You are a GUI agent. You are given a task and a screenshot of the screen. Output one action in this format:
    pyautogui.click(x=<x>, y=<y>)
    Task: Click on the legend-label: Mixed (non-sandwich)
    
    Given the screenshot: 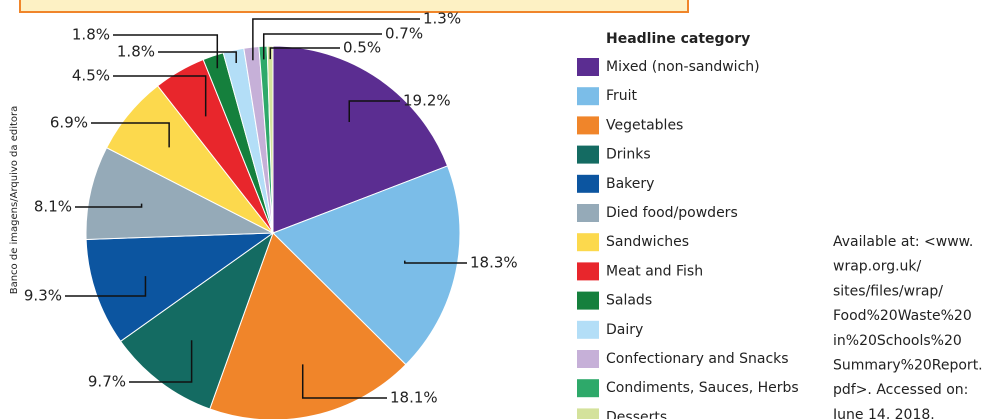 What is the action you would take?
    pyautogui.click(x=683, y=67)
    